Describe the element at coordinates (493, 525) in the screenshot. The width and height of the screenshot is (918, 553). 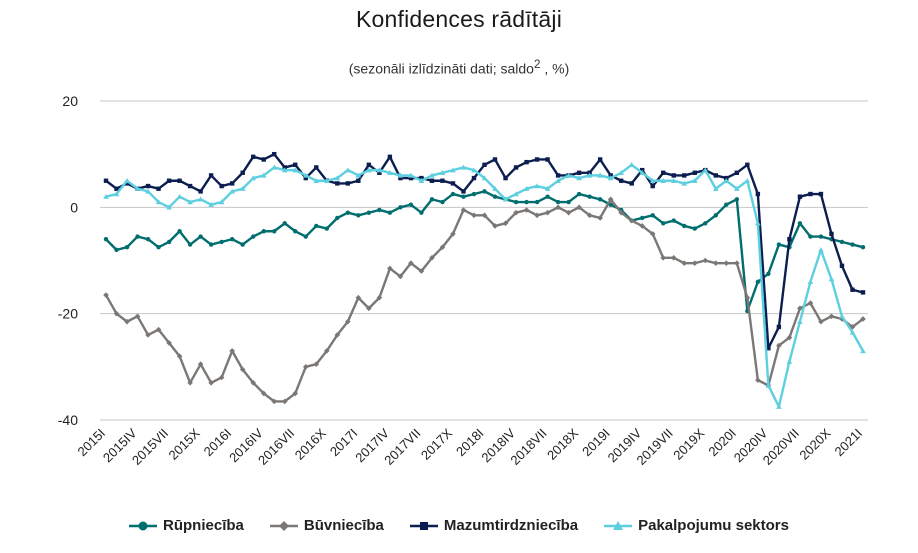
I see `legend-item-mazumtirdznieciba: Mazumtirdzniecība` at that location.